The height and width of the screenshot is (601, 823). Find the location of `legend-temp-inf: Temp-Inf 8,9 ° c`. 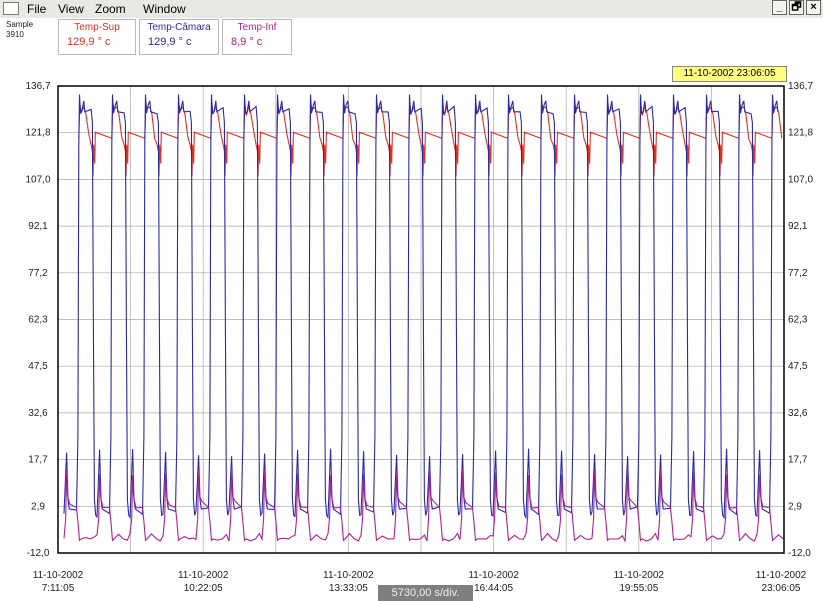

legend-temp-inf: Temp-Inf 8,9 ° c is located at coordinates (257, 37).